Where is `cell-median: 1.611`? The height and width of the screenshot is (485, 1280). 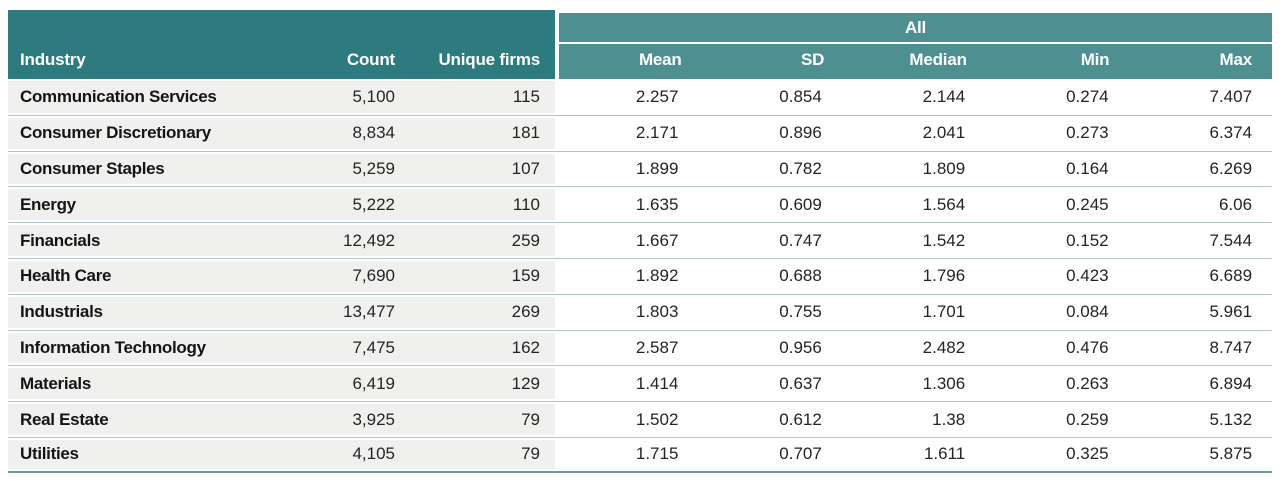
cell-median: 1.611 is located at coordinates (913, 454).